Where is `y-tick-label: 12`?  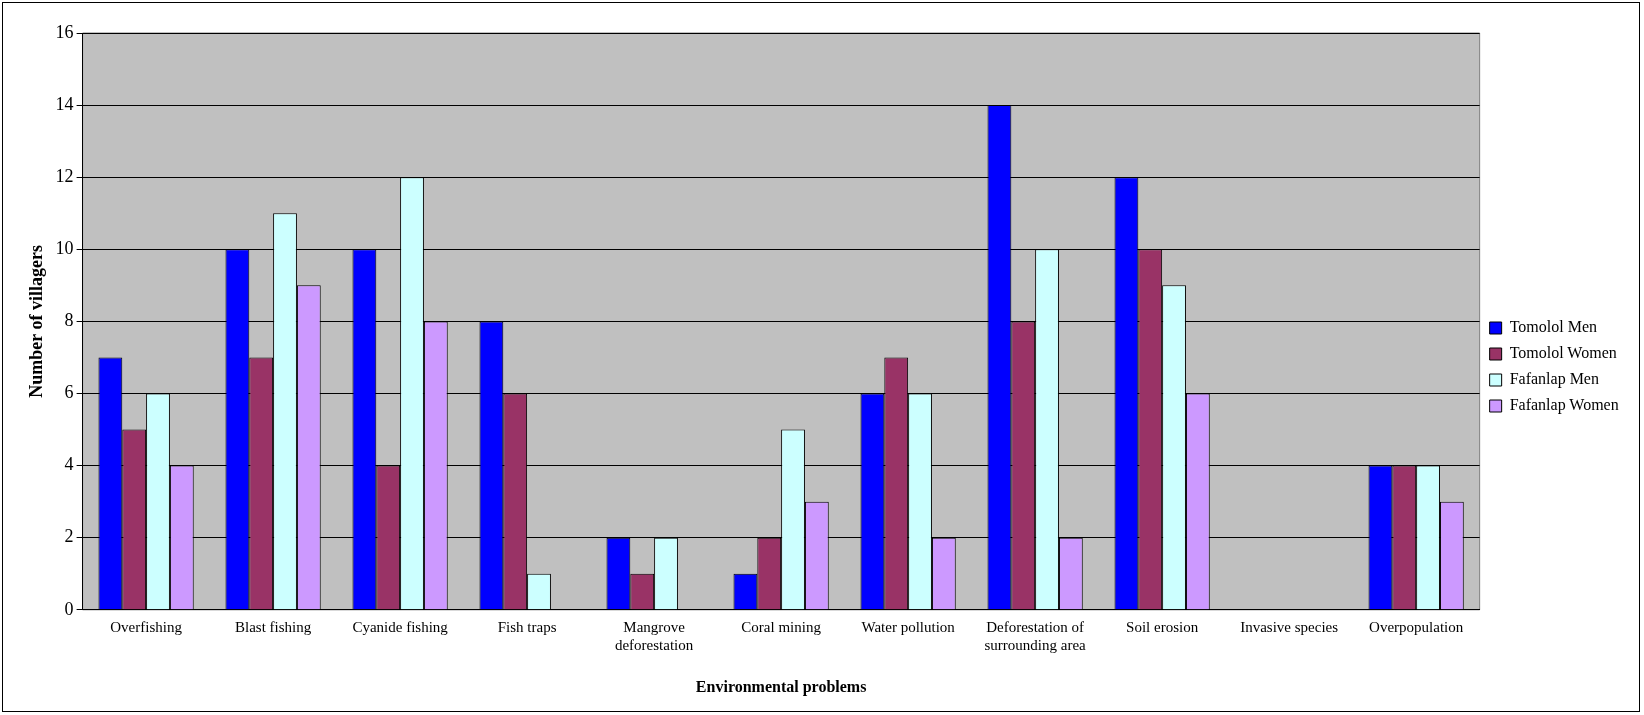
y-tick-label: 12 is located at coordinates (64, 175).